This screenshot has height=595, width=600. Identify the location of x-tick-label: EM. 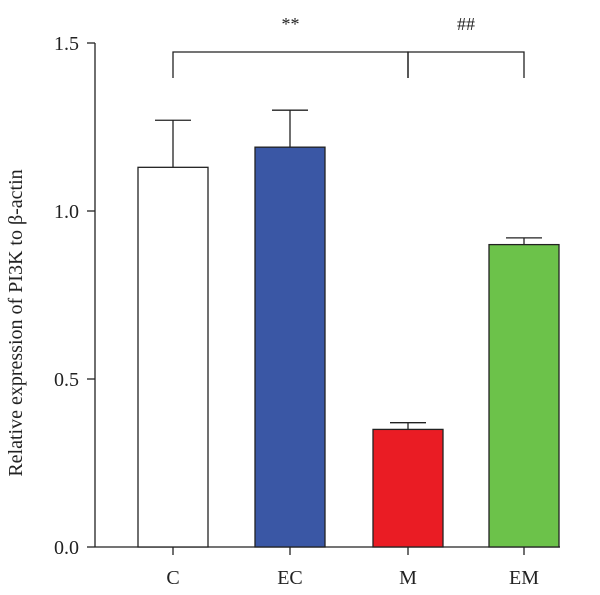
(524, 578).